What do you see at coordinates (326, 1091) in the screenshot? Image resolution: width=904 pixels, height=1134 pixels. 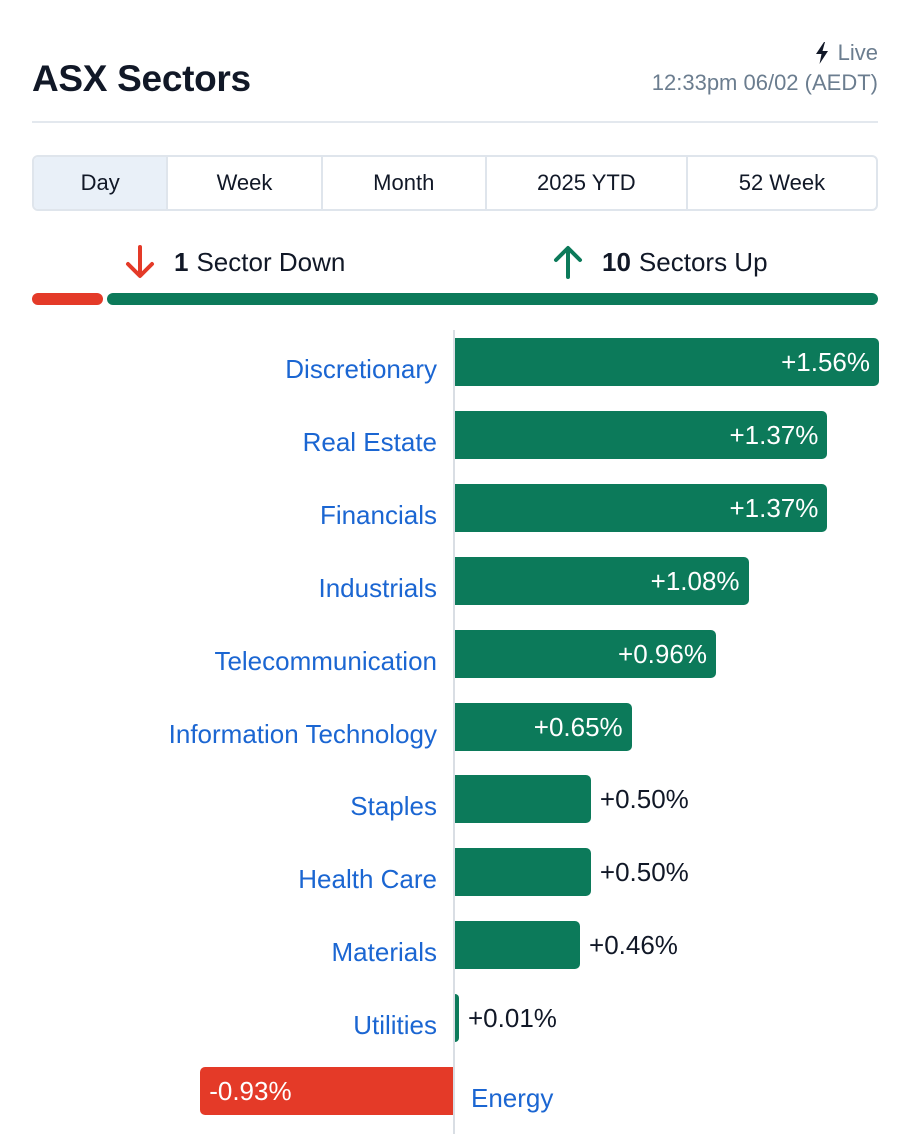 I see `bar-energy` at bounding box center [326, 1091].